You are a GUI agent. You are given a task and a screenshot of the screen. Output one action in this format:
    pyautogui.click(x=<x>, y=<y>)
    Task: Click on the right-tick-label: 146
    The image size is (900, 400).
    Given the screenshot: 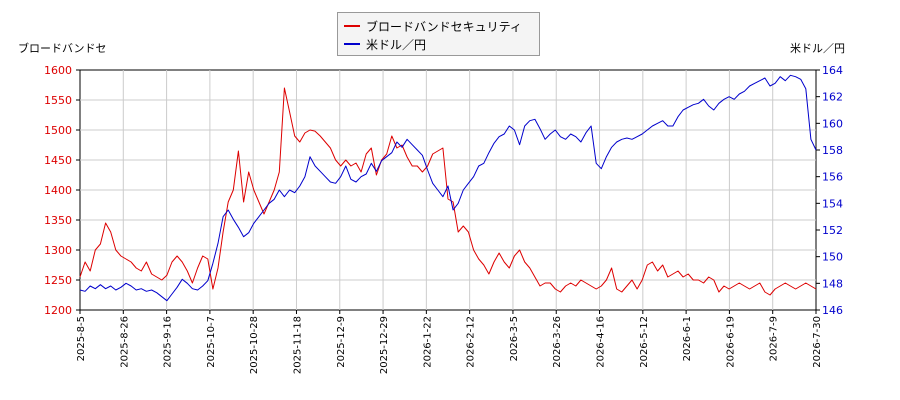 What is the action you would take?
    pyautogui.click(x=832, y=310)
    